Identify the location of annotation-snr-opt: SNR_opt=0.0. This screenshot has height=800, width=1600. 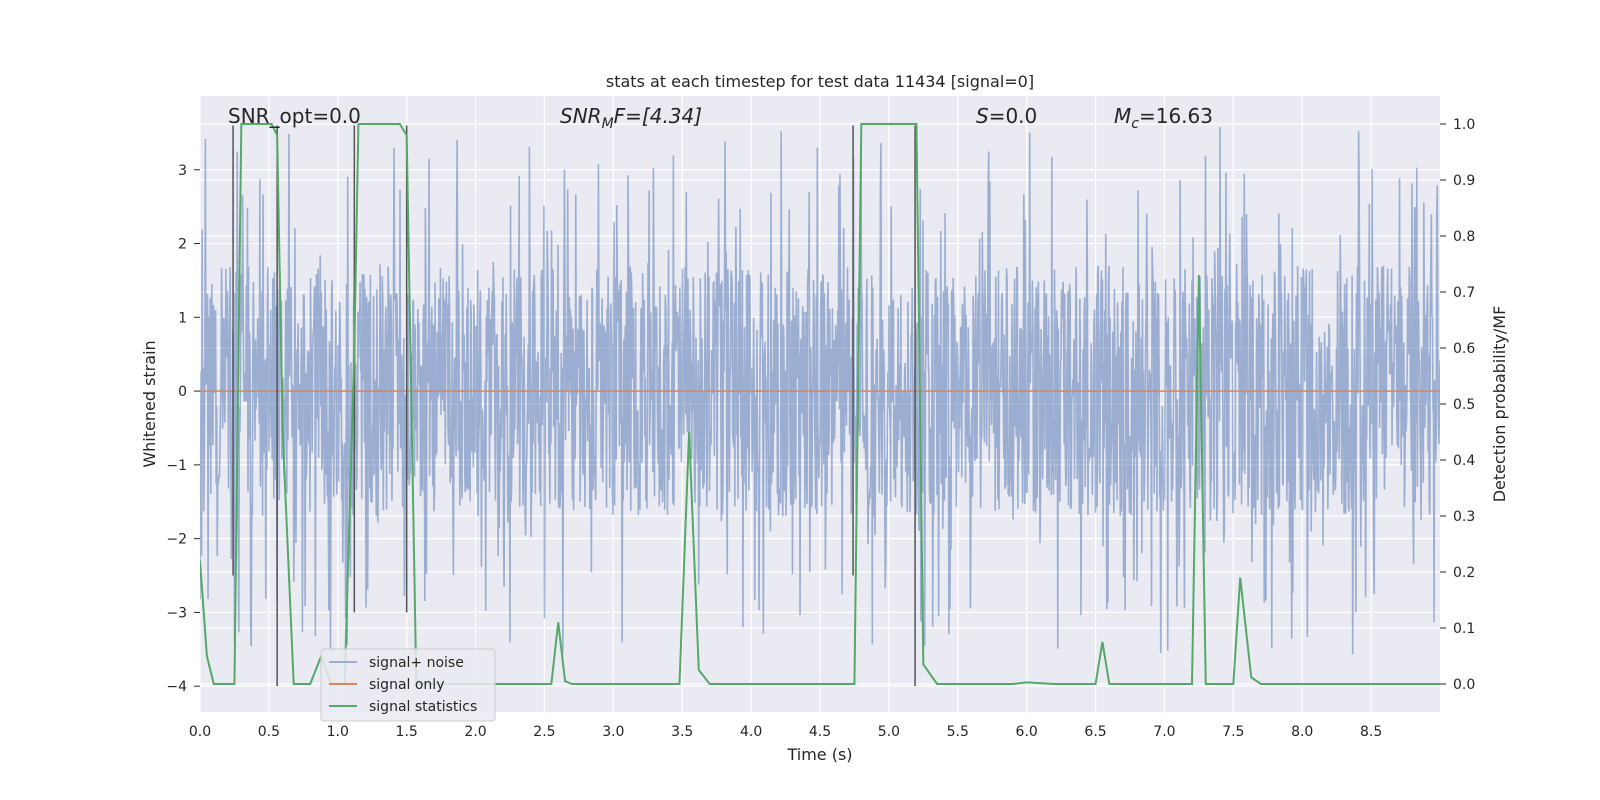
(294, 116).